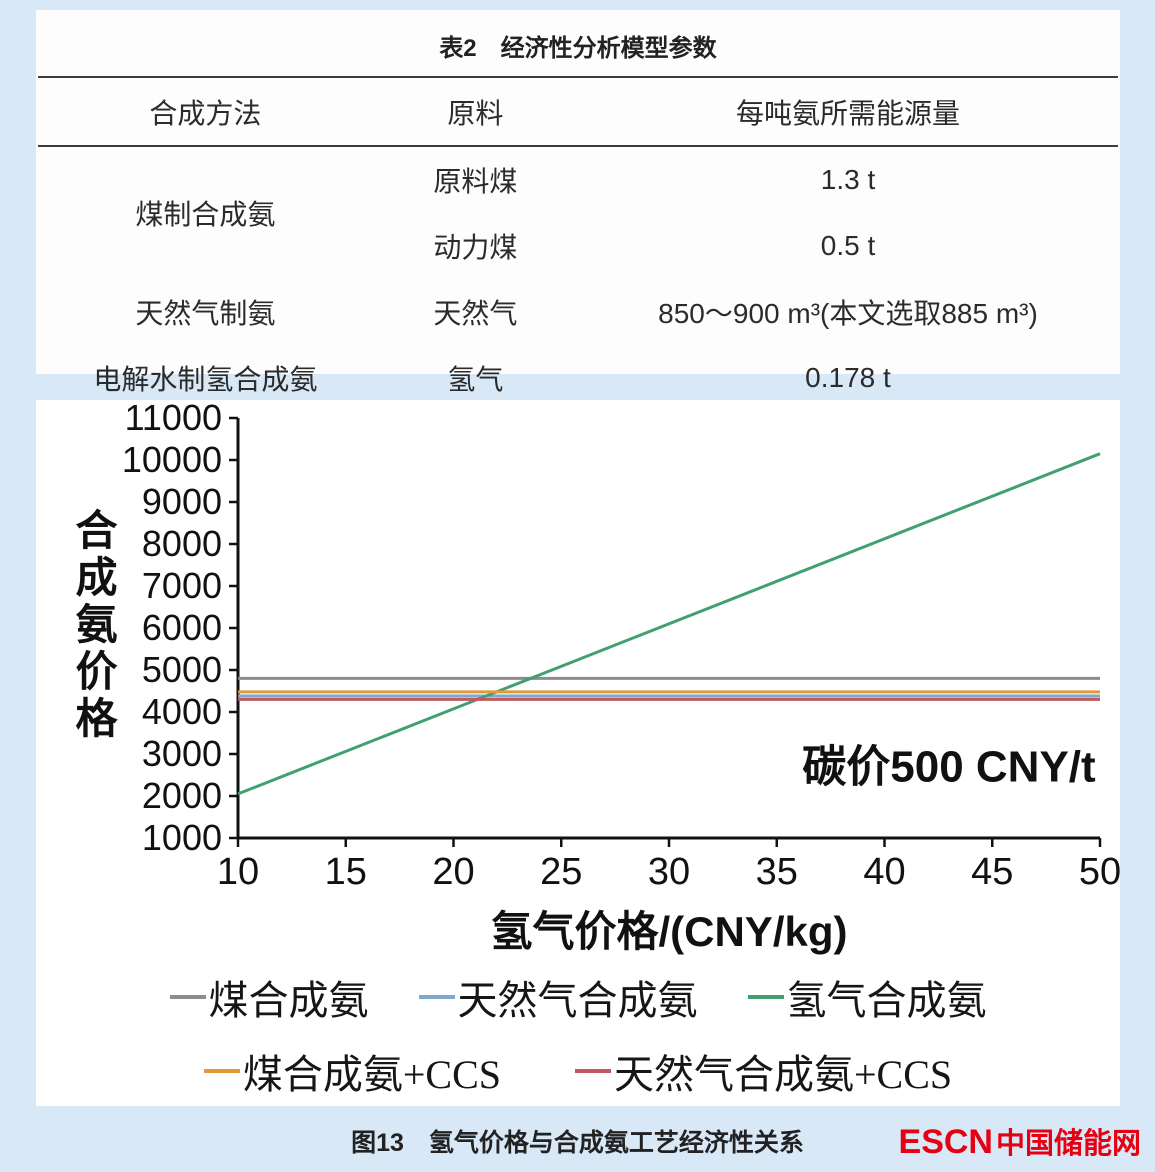 The height and width of the screenshot is (1172, 1155). Describe the element at coordinates (346, 872) in the screenshot. I see `x-tick-label: 15` at that location.